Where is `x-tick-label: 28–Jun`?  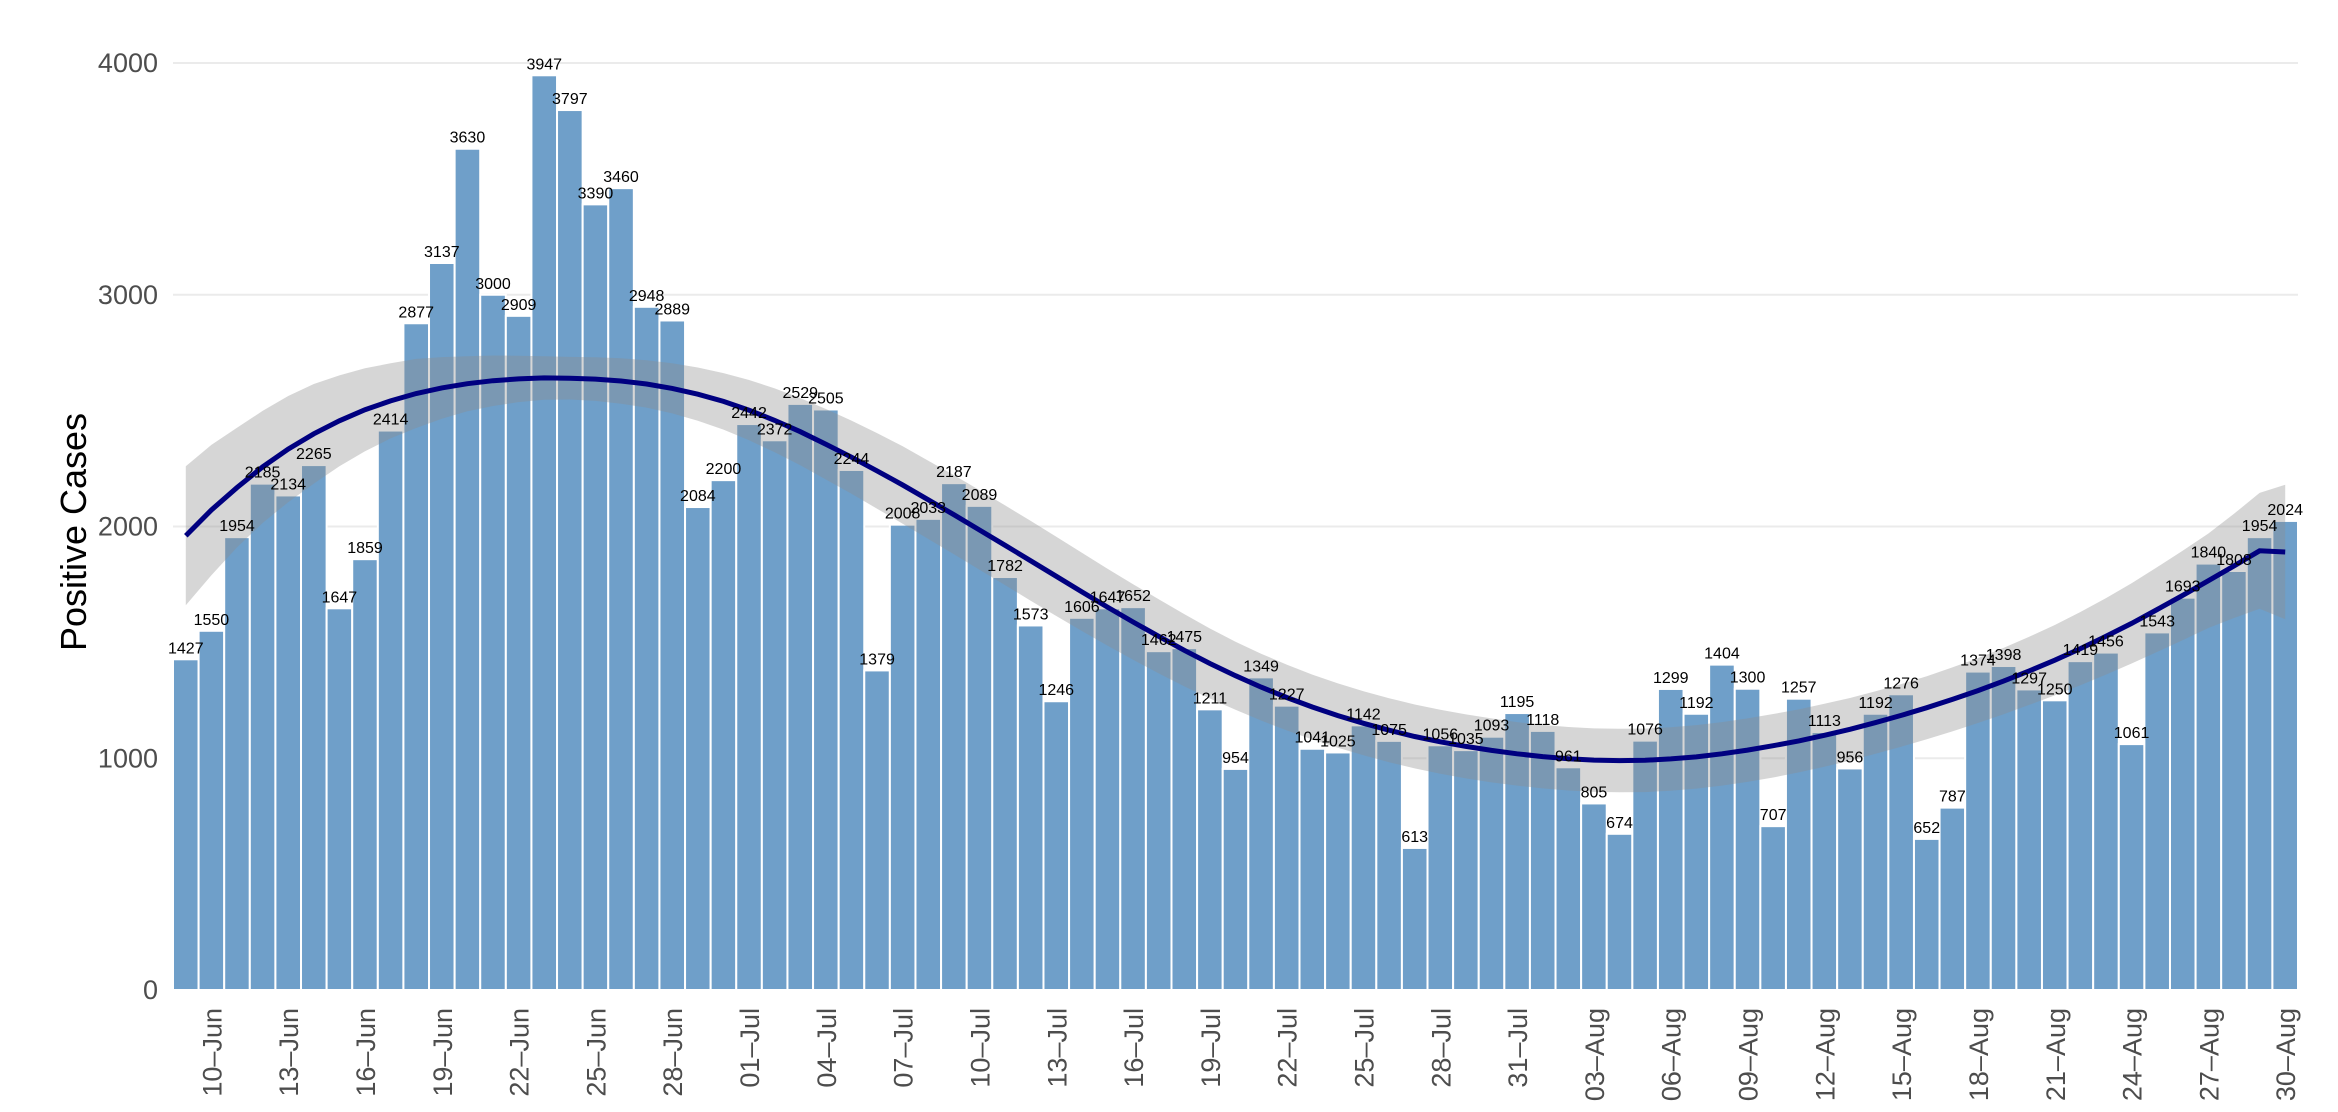
x-tick-label: 28–Jun is located at coordinates (673, 1052).